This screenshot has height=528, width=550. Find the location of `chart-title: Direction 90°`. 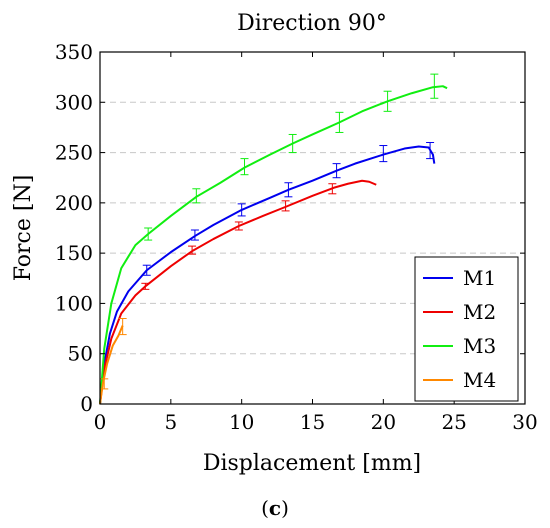

chart-title: Direction 90° is located at coordinates (312, 23).